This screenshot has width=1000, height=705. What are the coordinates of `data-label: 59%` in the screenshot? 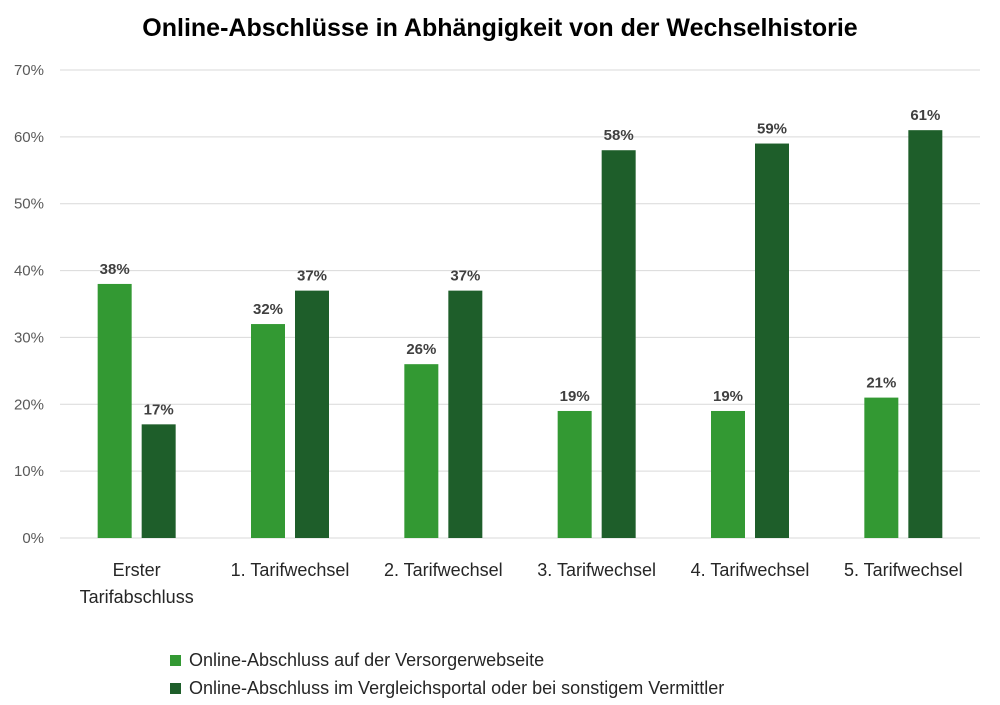 It's located at (772, 129).